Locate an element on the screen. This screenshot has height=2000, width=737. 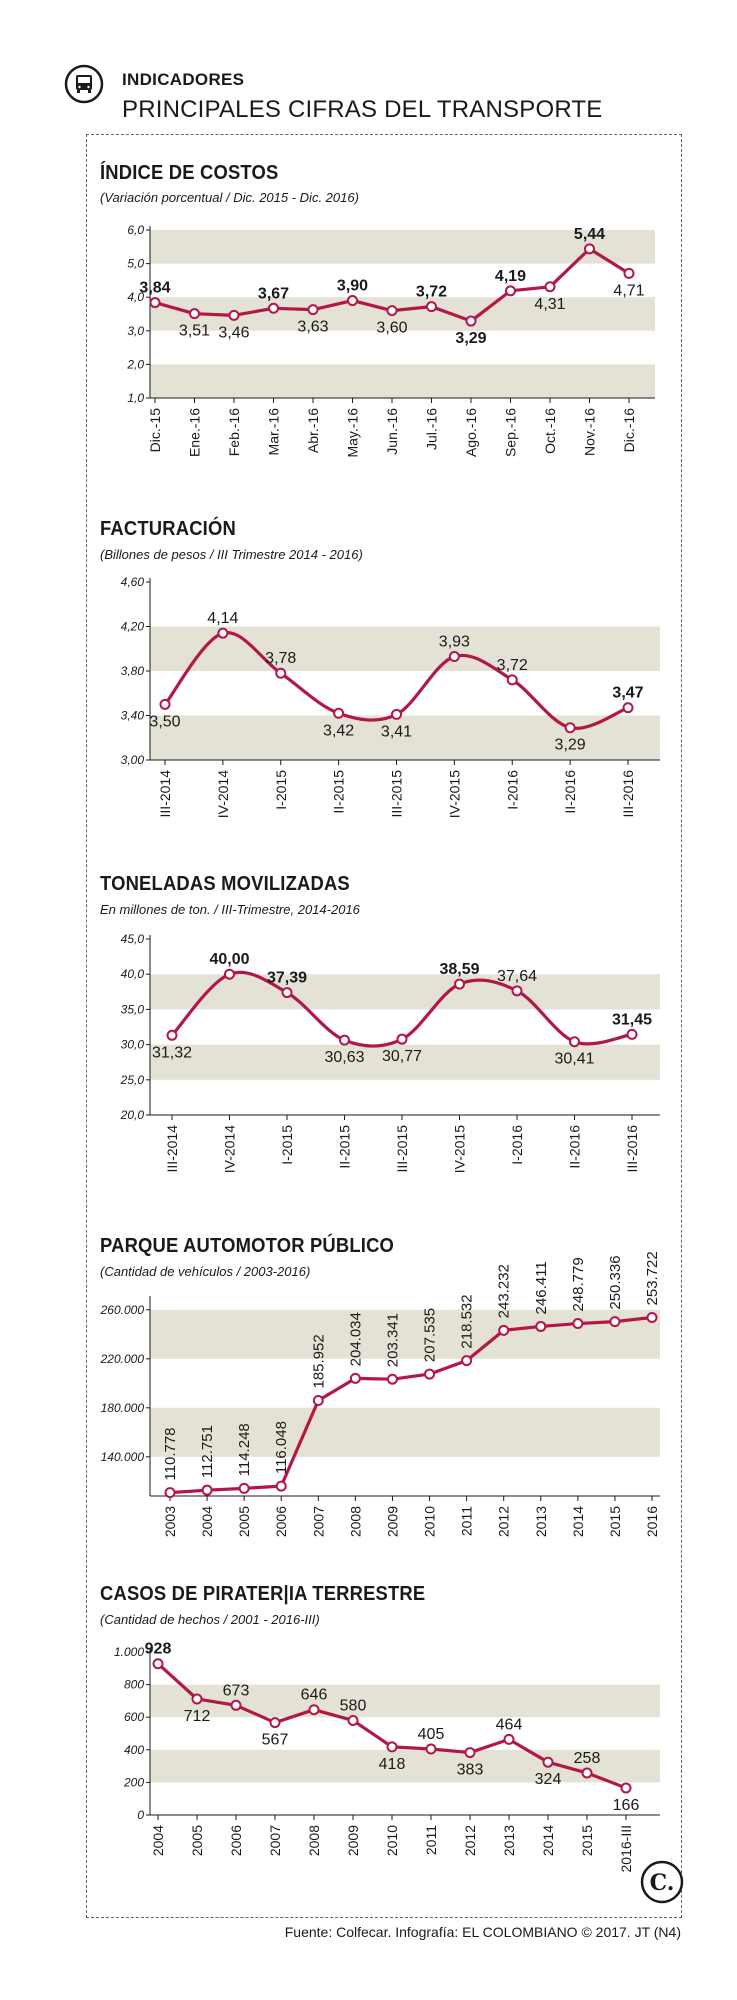
y-tick-label: 45,0 is located at coordinates (133, 939).